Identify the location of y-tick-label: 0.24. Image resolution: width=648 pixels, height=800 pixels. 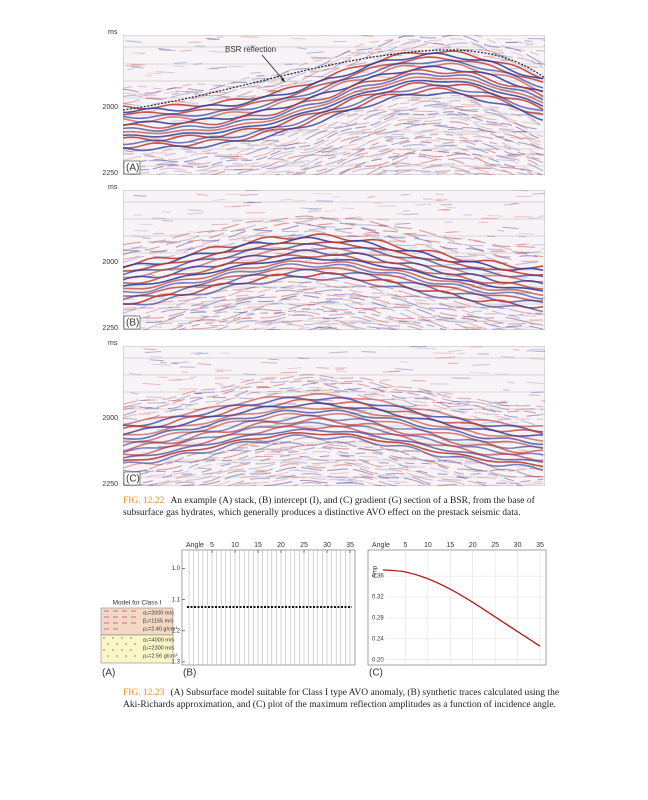
(378, 639).